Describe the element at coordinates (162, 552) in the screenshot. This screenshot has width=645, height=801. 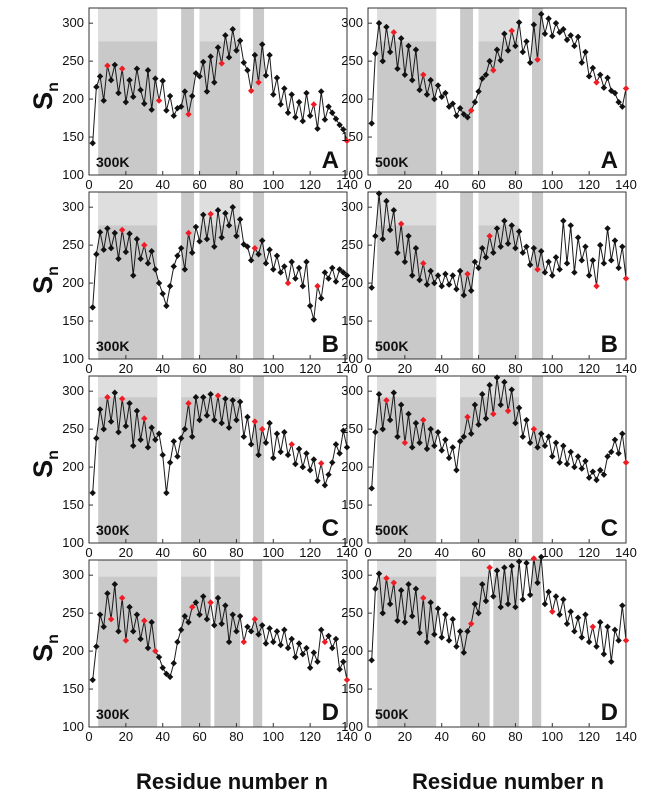
I see `x-tick-label-40: 40` at that location.